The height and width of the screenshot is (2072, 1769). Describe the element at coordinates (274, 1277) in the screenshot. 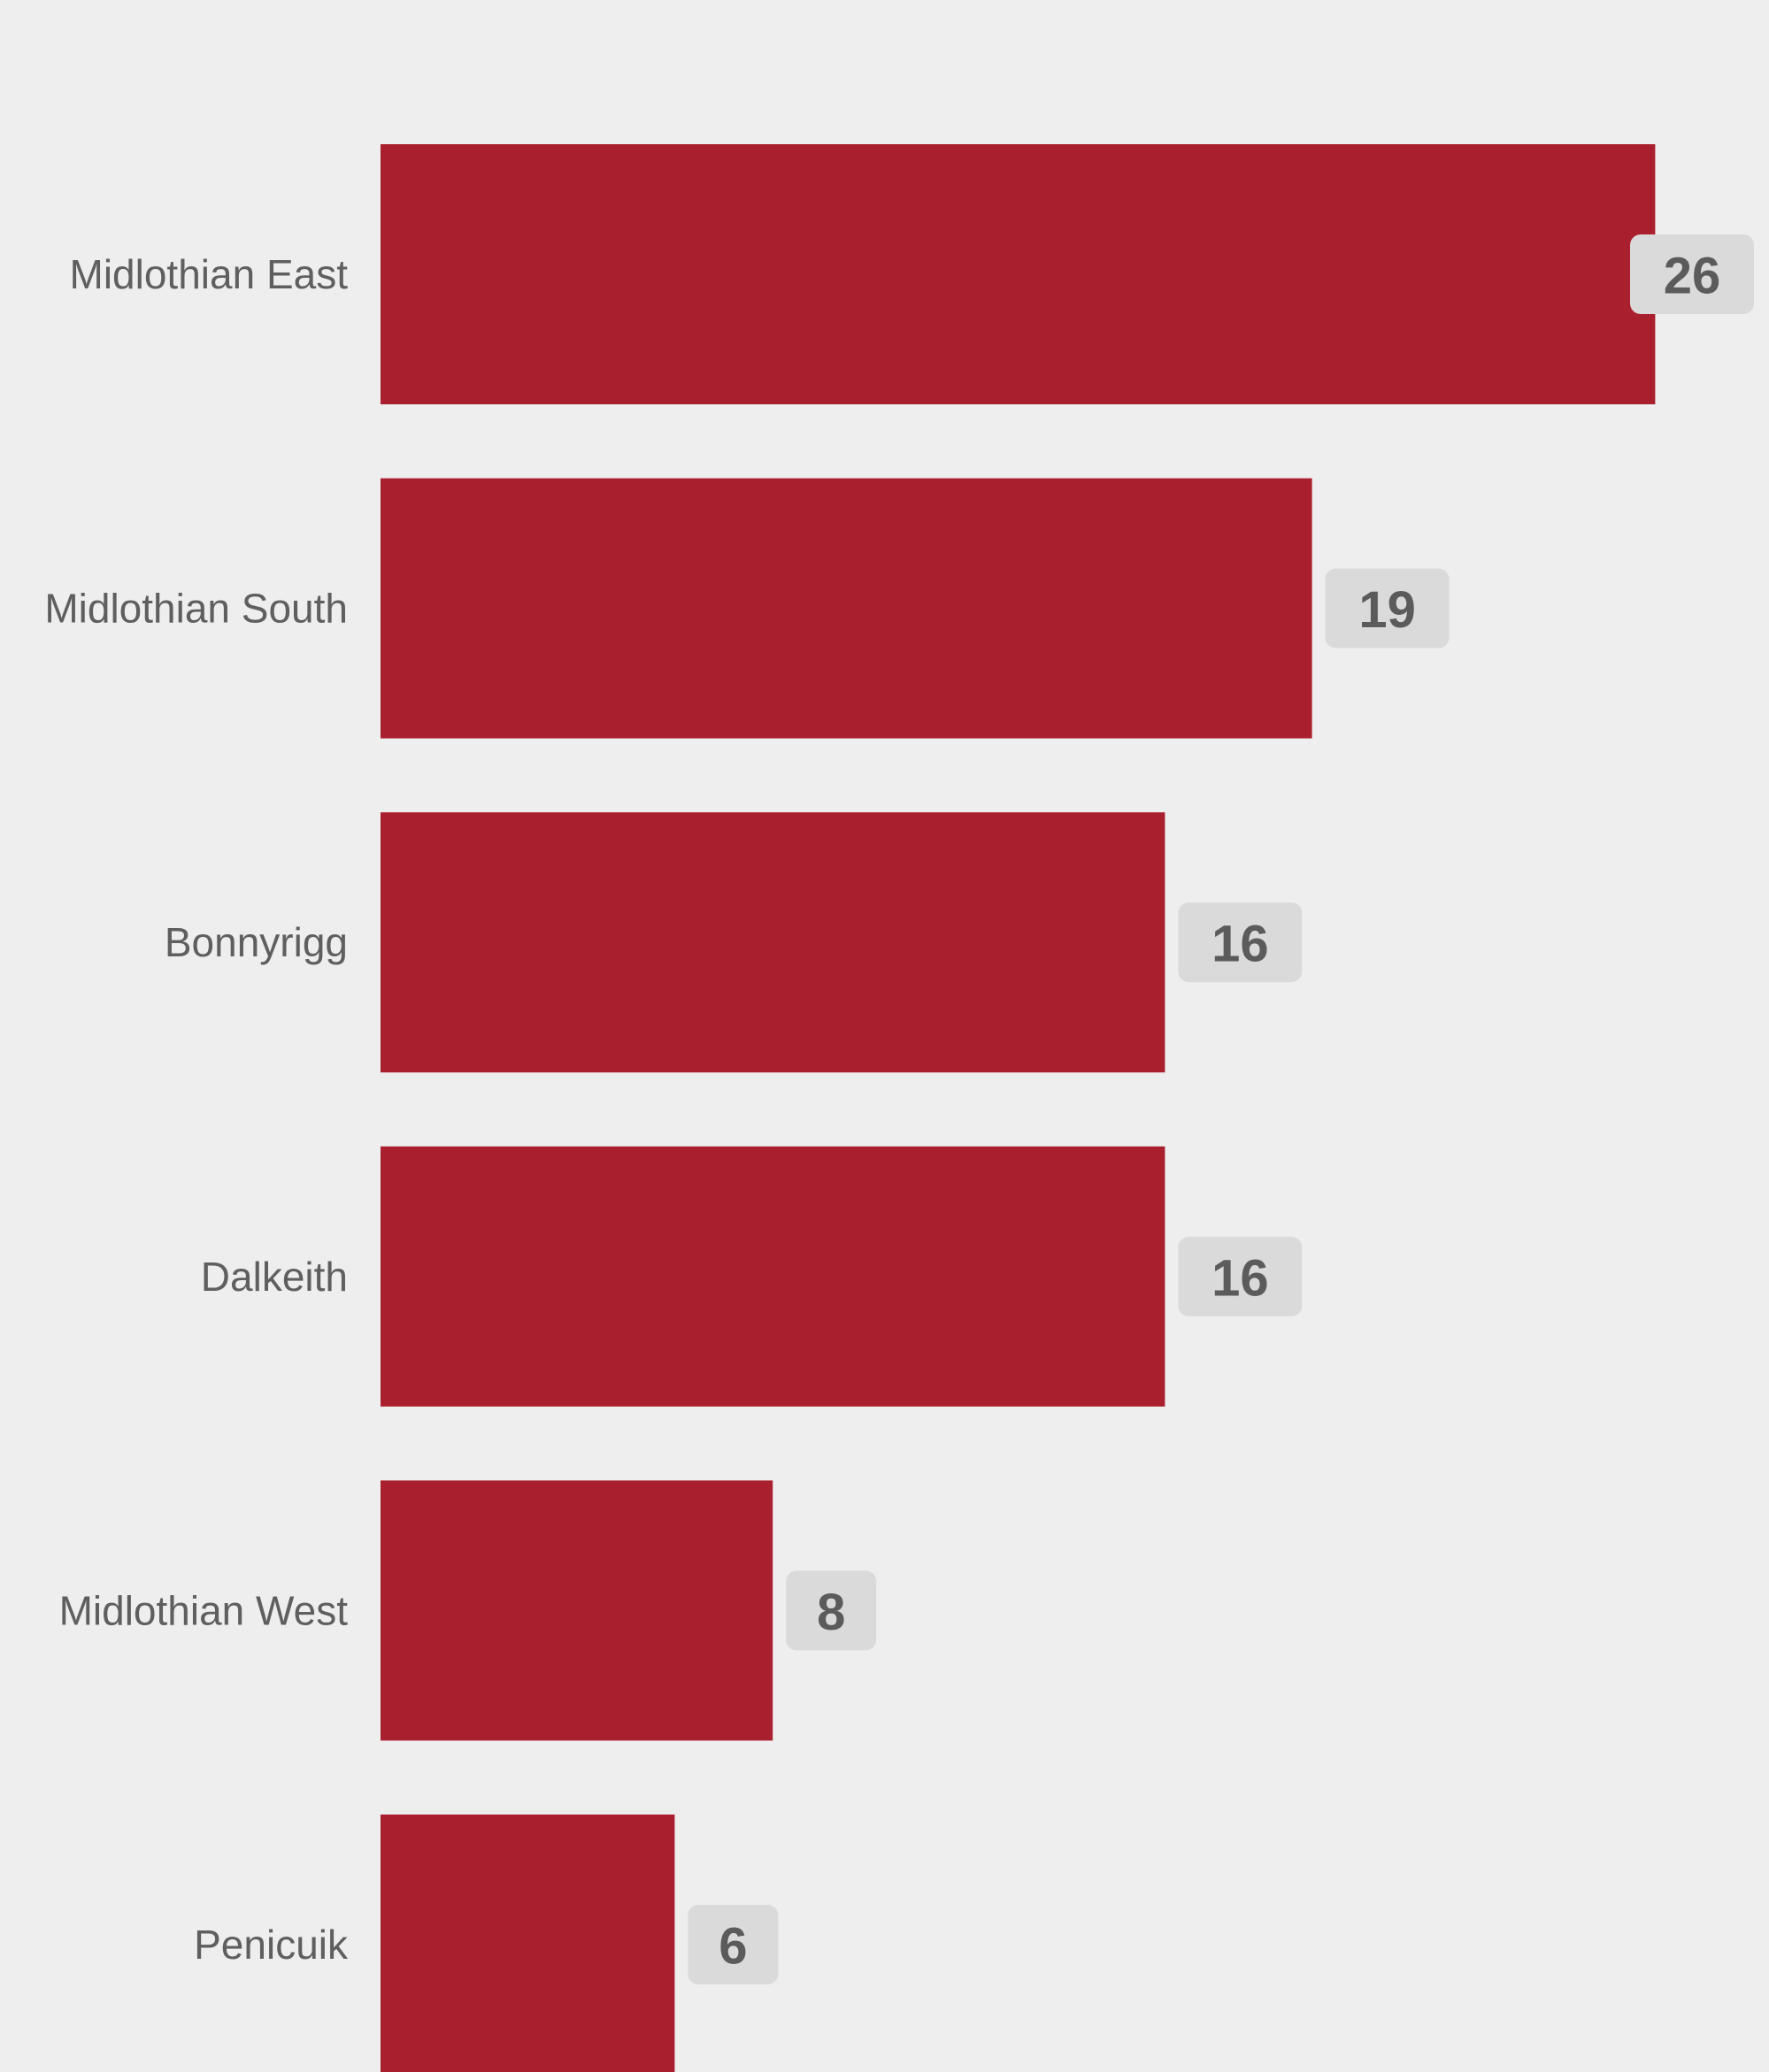

I see `category-label: Dalkeith` at that location.